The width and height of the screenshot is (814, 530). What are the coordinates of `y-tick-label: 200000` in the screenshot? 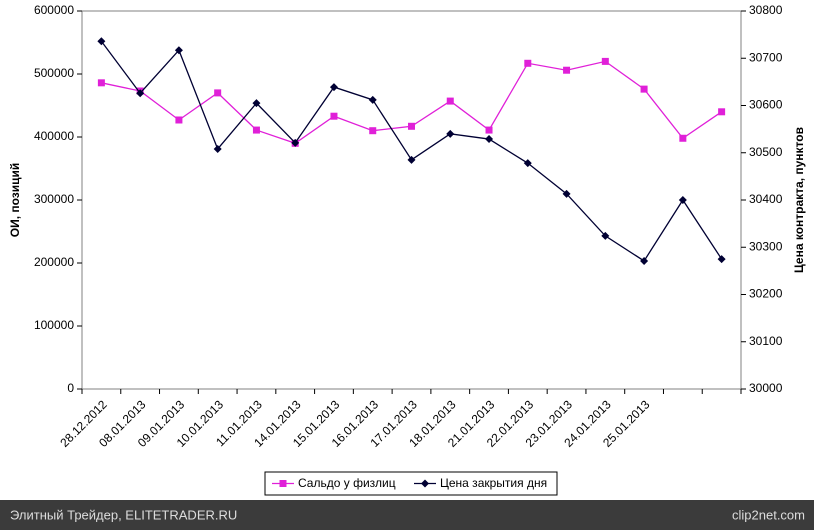 It's located at (54, 262).